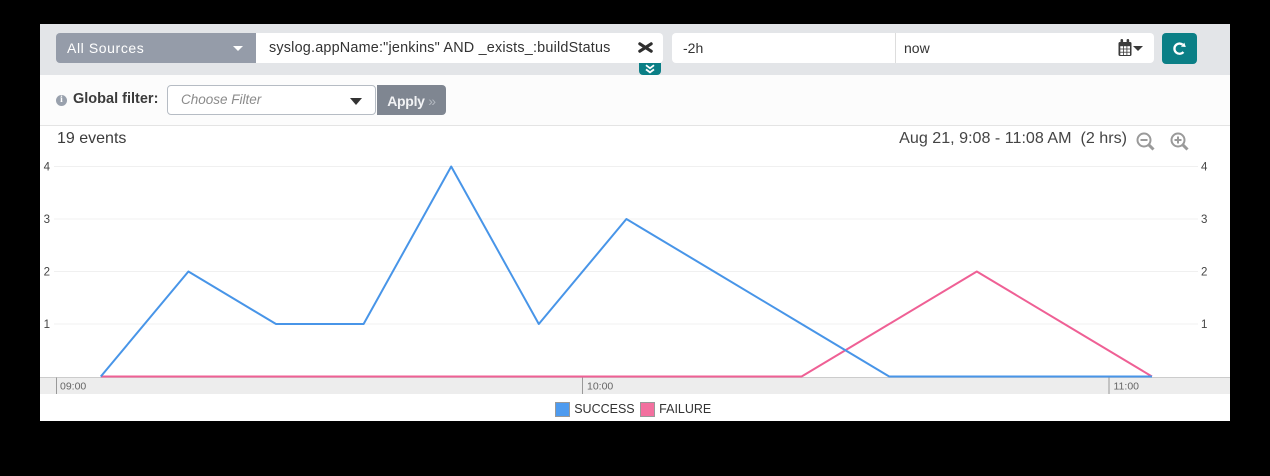 Image resolution: width=1270 pixels, height=476 pixels. Describe the element at coordinates (73, 387) in the screenshot. I see `svg-text: 09:00` at that location.